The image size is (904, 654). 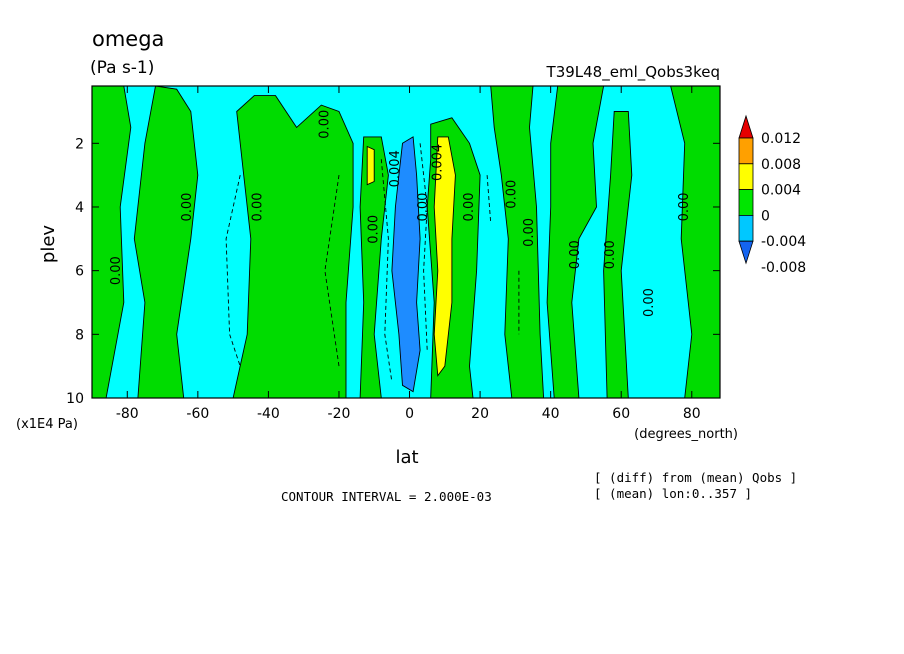 I want to click on x-tick-label--20: -20, so click(x=339, y=414).